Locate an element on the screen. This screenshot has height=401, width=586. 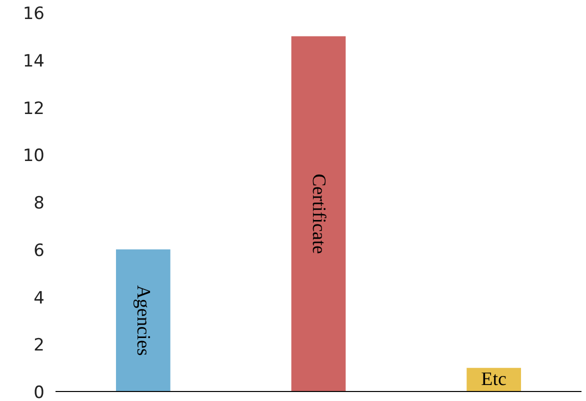
x-tick-label: Certificate is located at coordinates (318, 214).